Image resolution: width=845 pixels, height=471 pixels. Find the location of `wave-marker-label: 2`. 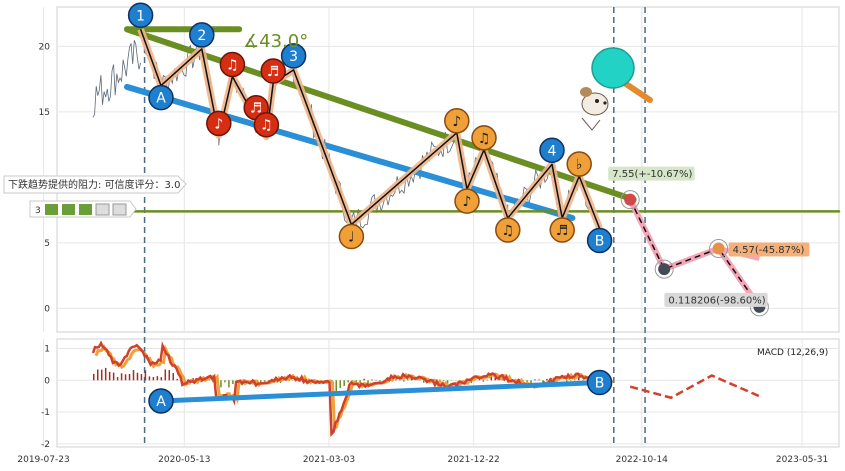

wave-marker-label: 2 is located at coordinates (201, 36).